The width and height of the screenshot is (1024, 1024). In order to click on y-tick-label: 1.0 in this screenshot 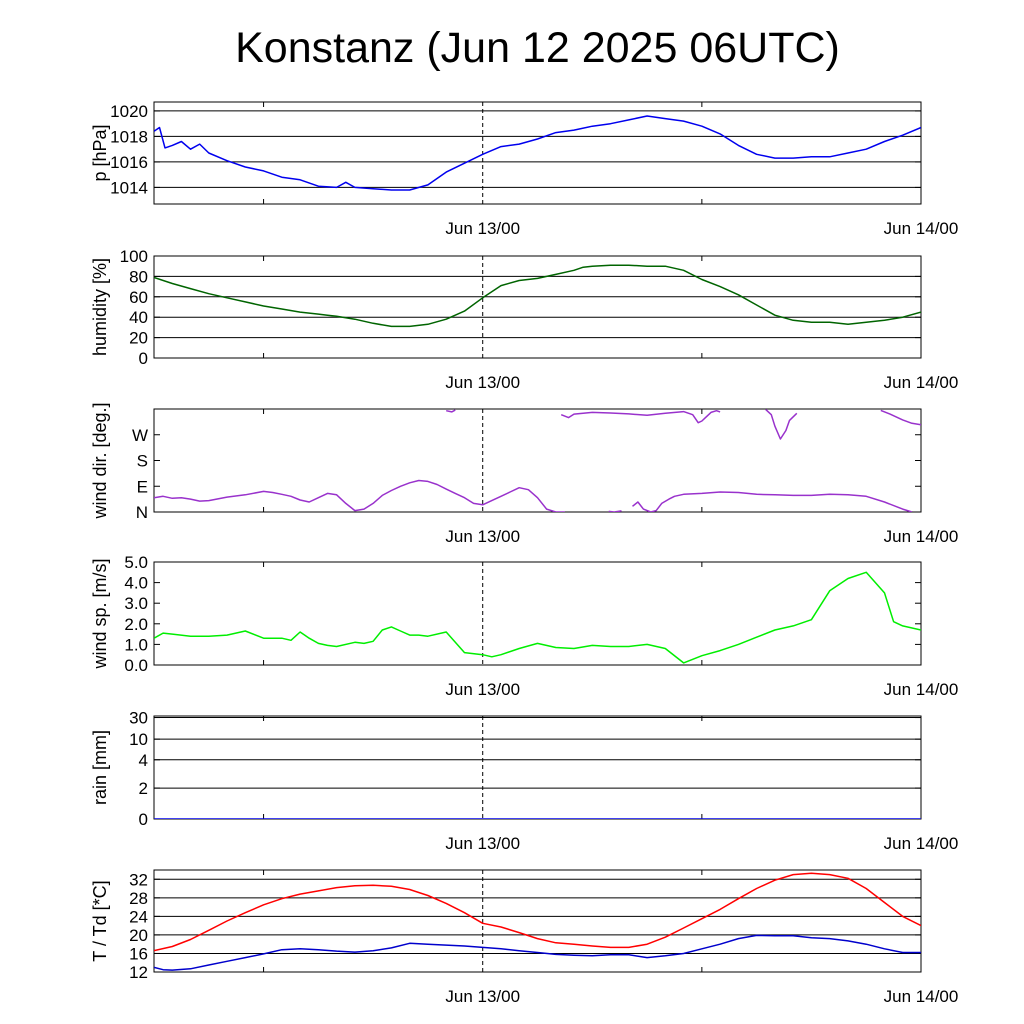, I will do `click(136, 644)`.